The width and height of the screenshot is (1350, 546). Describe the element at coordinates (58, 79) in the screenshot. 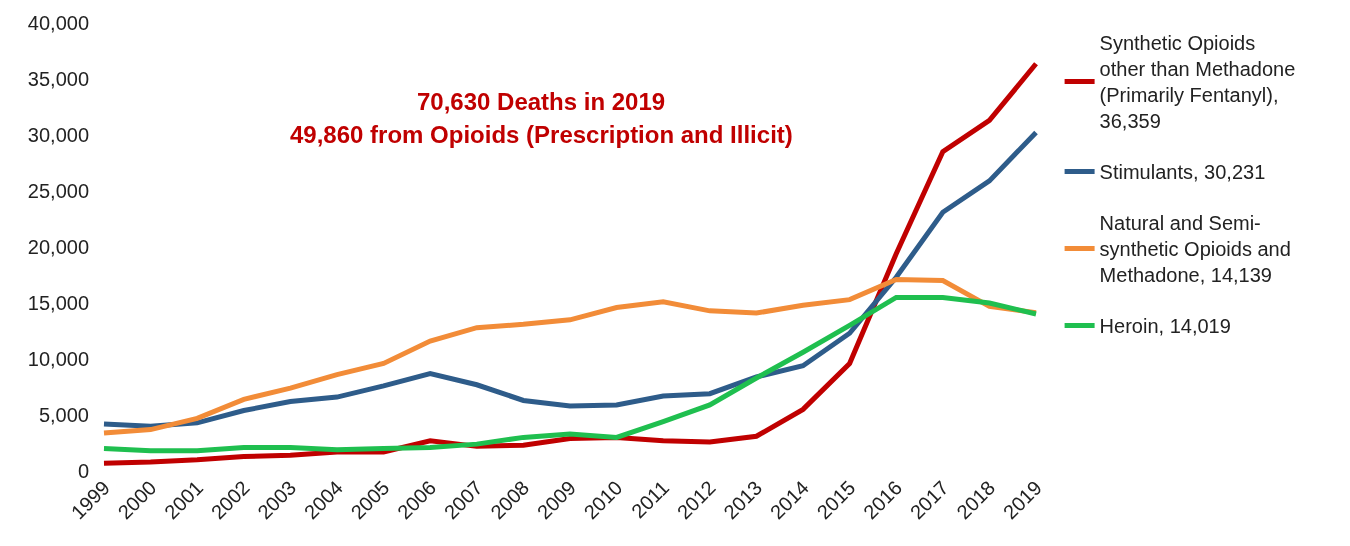

I see `y-tick-label: 35,000` at that location.